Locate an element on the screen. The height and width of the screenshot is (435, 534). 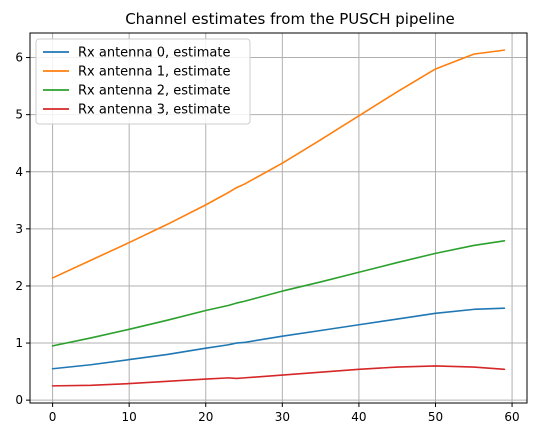
y-tick-label: 0 is located at coordinates (19, 400).